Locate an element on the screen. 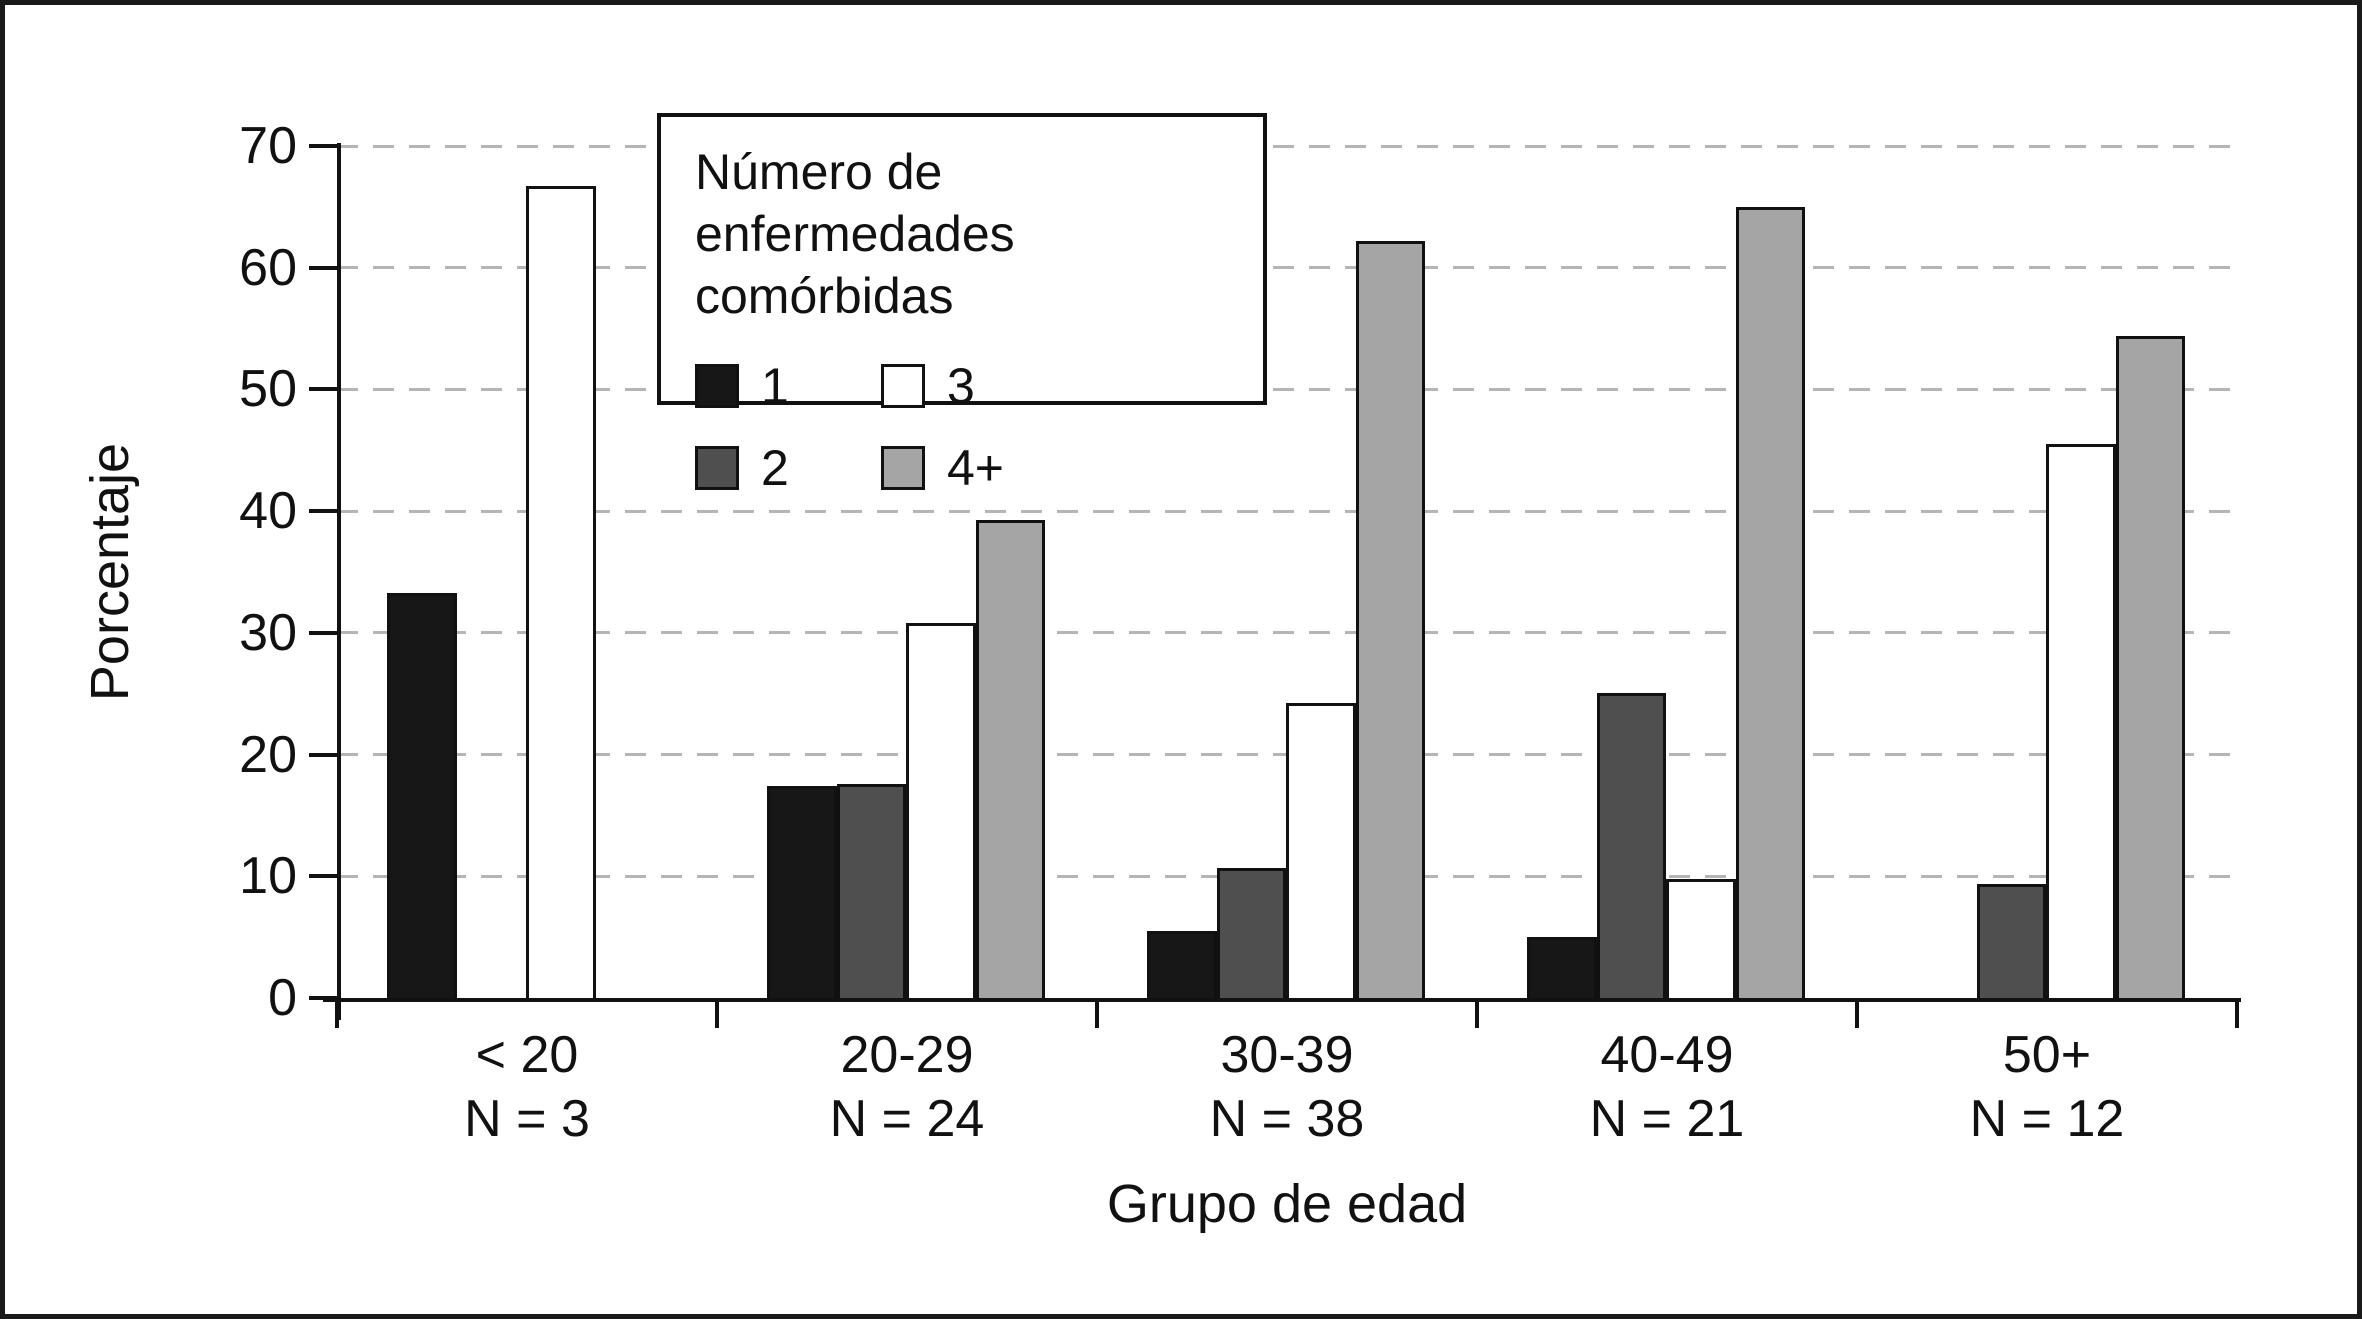 The width and height of the screenshot is (2362, 1319). legend-item-2: 2 is located at coordinates (788, 468).